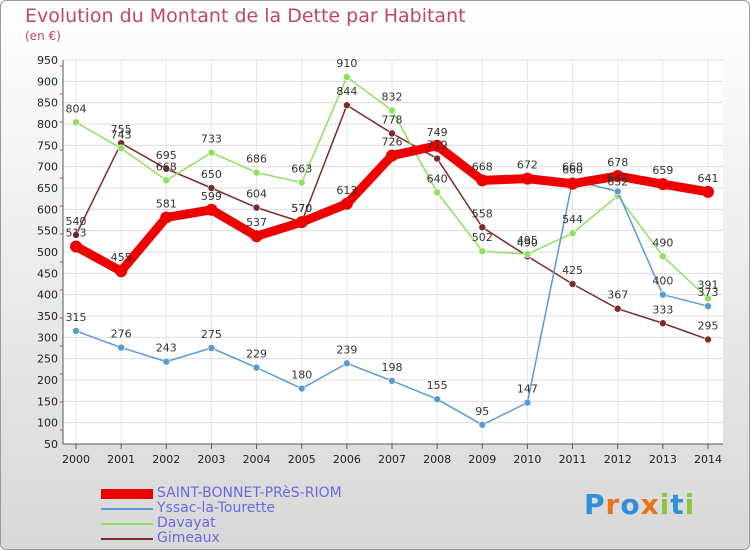 The width and height of the screenshot is (750, 550). I want to click on x-tick-label: 2004, so click(257, 459).